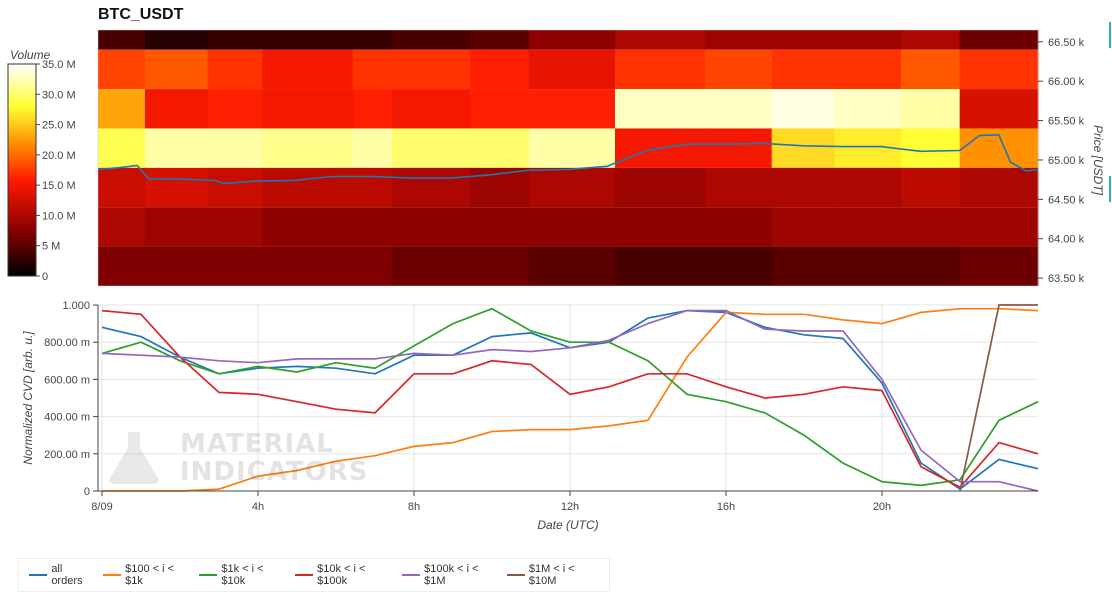 This screenshot has width=1112, height=592. Describe the element at coordinates (257, 444) in the screenshot. I see `watermark-line-1: MATERIAL` at that location.